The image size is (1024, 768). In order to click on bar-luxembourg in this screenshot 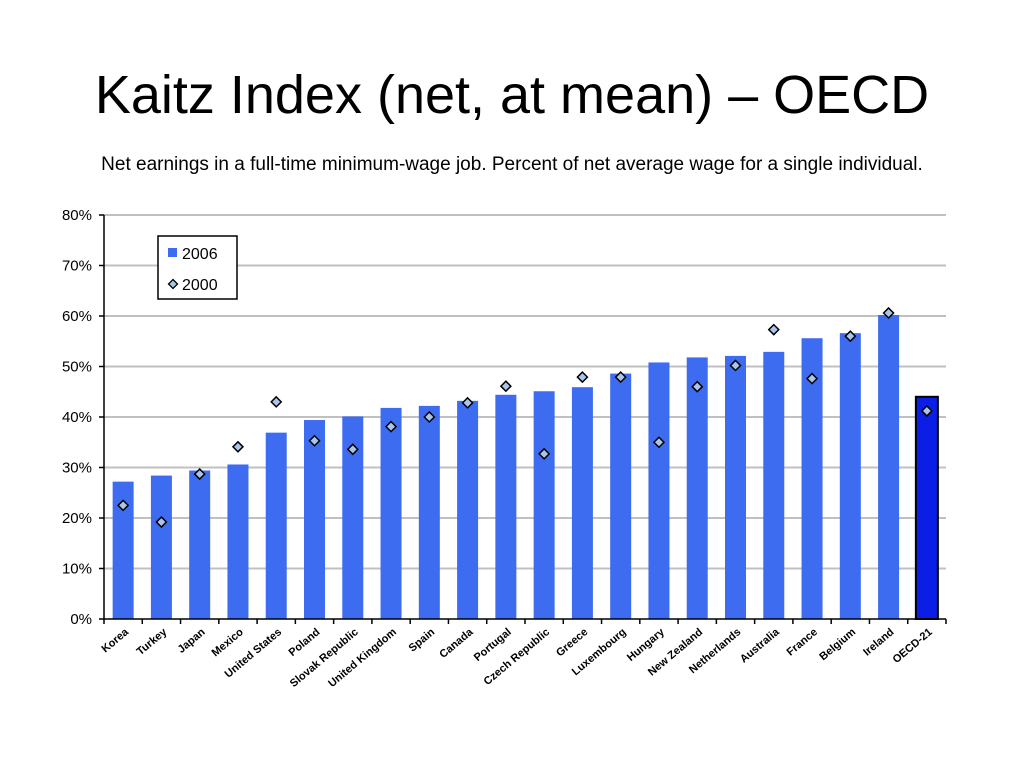, I will do `click(621, 496)`.